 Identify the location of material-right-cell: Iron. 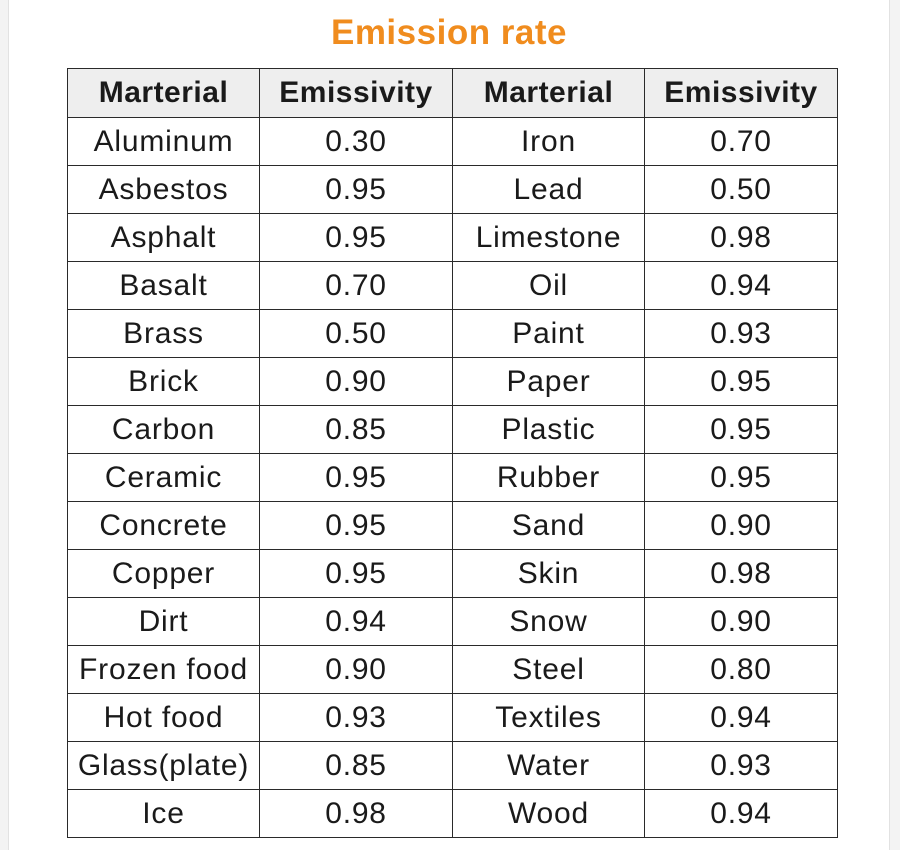
(548, 141).